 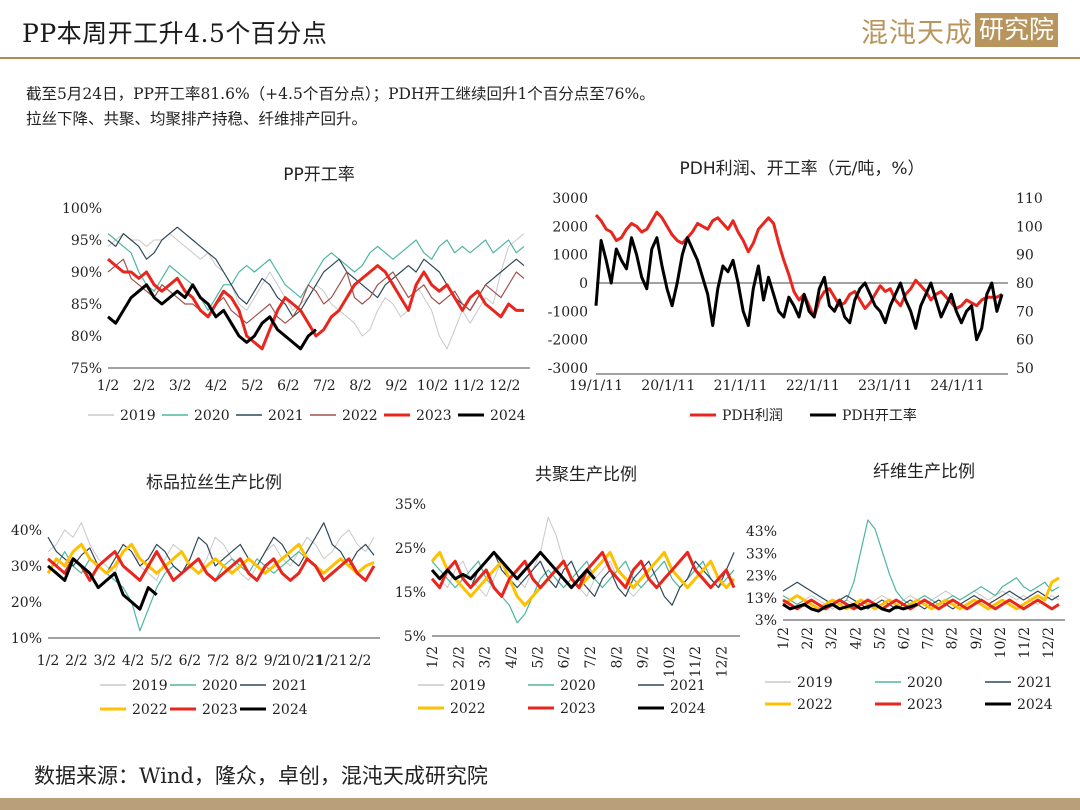 I want to click on series-line-PDH开工率, so click(x=799, y=289).